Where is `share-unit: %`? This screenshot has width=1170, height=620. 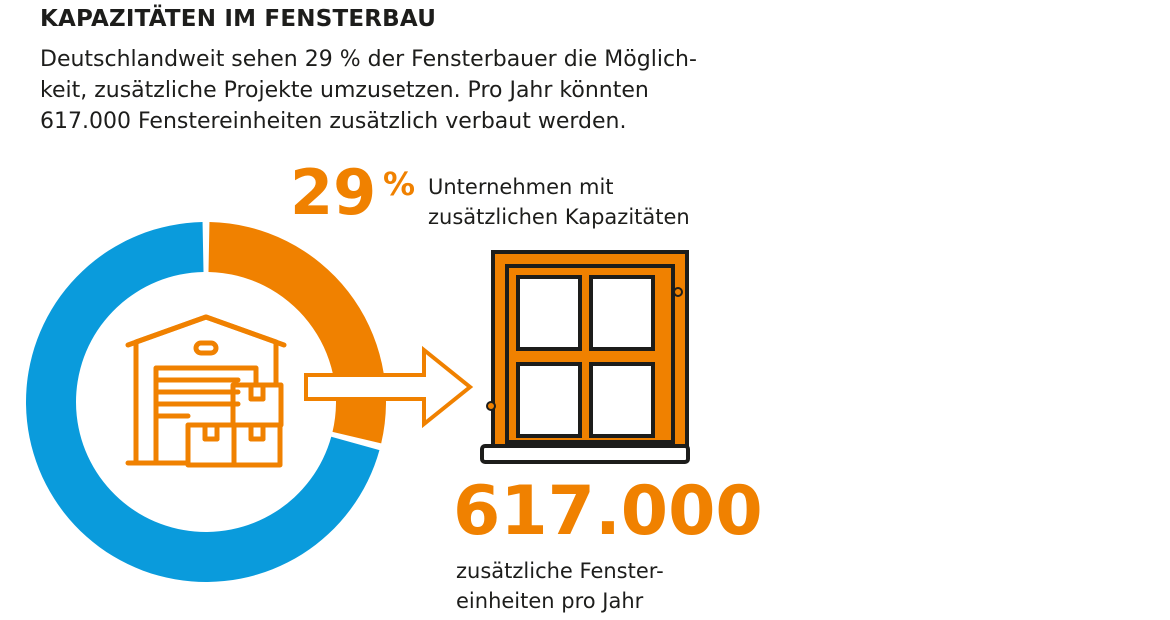
share-unit: % is located at coordinates (399, 184).